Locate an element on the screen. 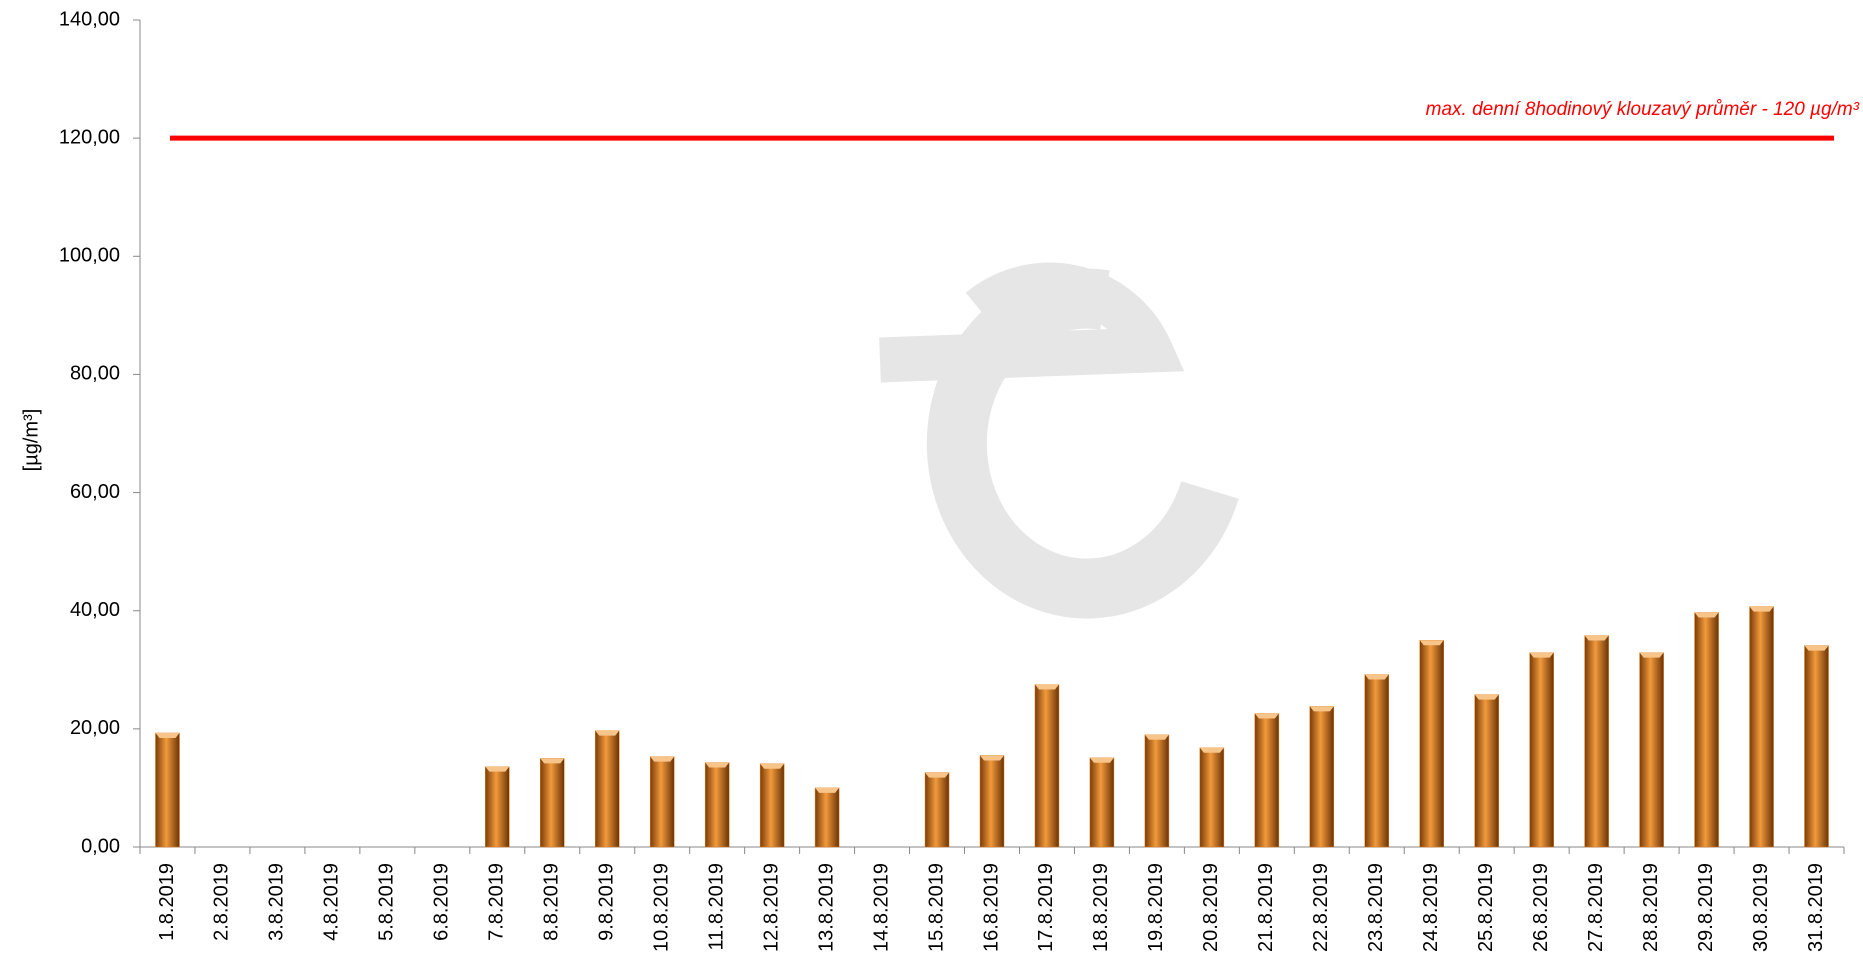  y-tick-label: 60,00 is located at coordinates (95, 492).